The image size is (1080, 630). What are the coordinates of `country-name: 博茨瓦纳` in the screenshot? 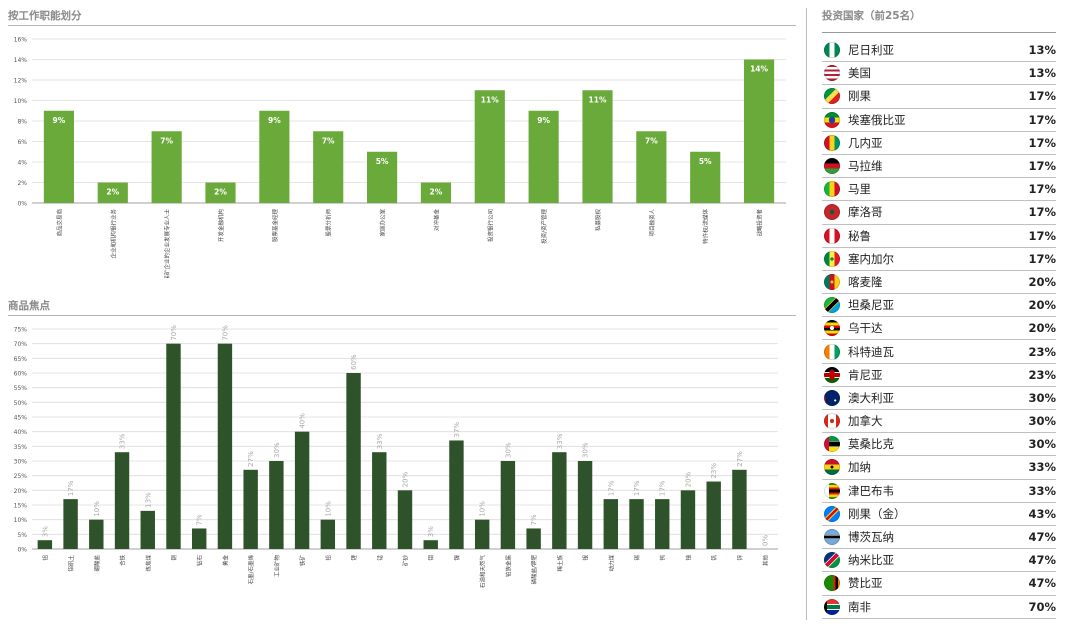 It's located at (871, 537).